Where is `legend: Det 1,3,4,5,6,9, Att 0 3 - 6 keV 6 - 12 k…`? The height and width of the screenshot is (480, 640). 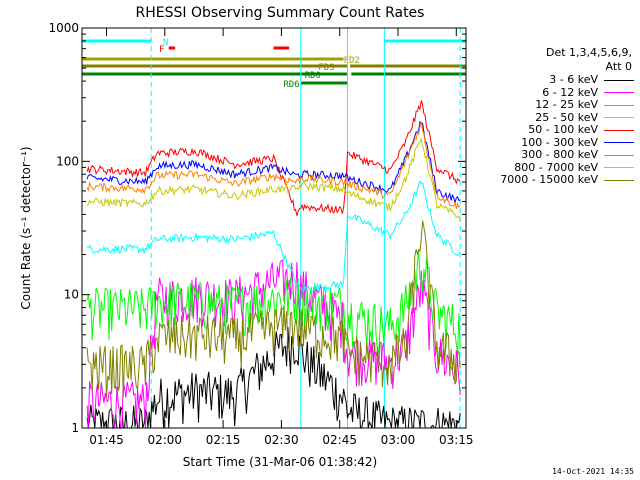 legend: Det 1,3,4,5,6,9, Att 0 3 - 6 keV 6 - 12 k… is located at coordinates (553, 116).